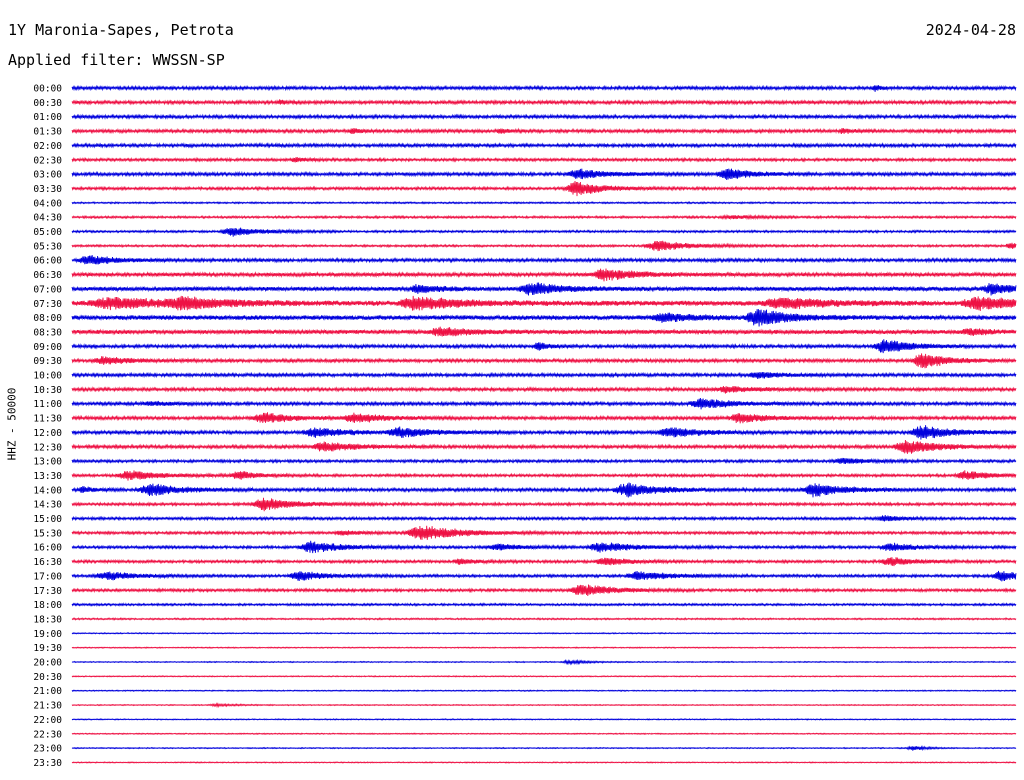 Image resolution: width=1024 pixels, height=780 pixels. Describe the element at coordinates (47, 347) in the screenshot. I see `row-time-label: 09:00` at that location.